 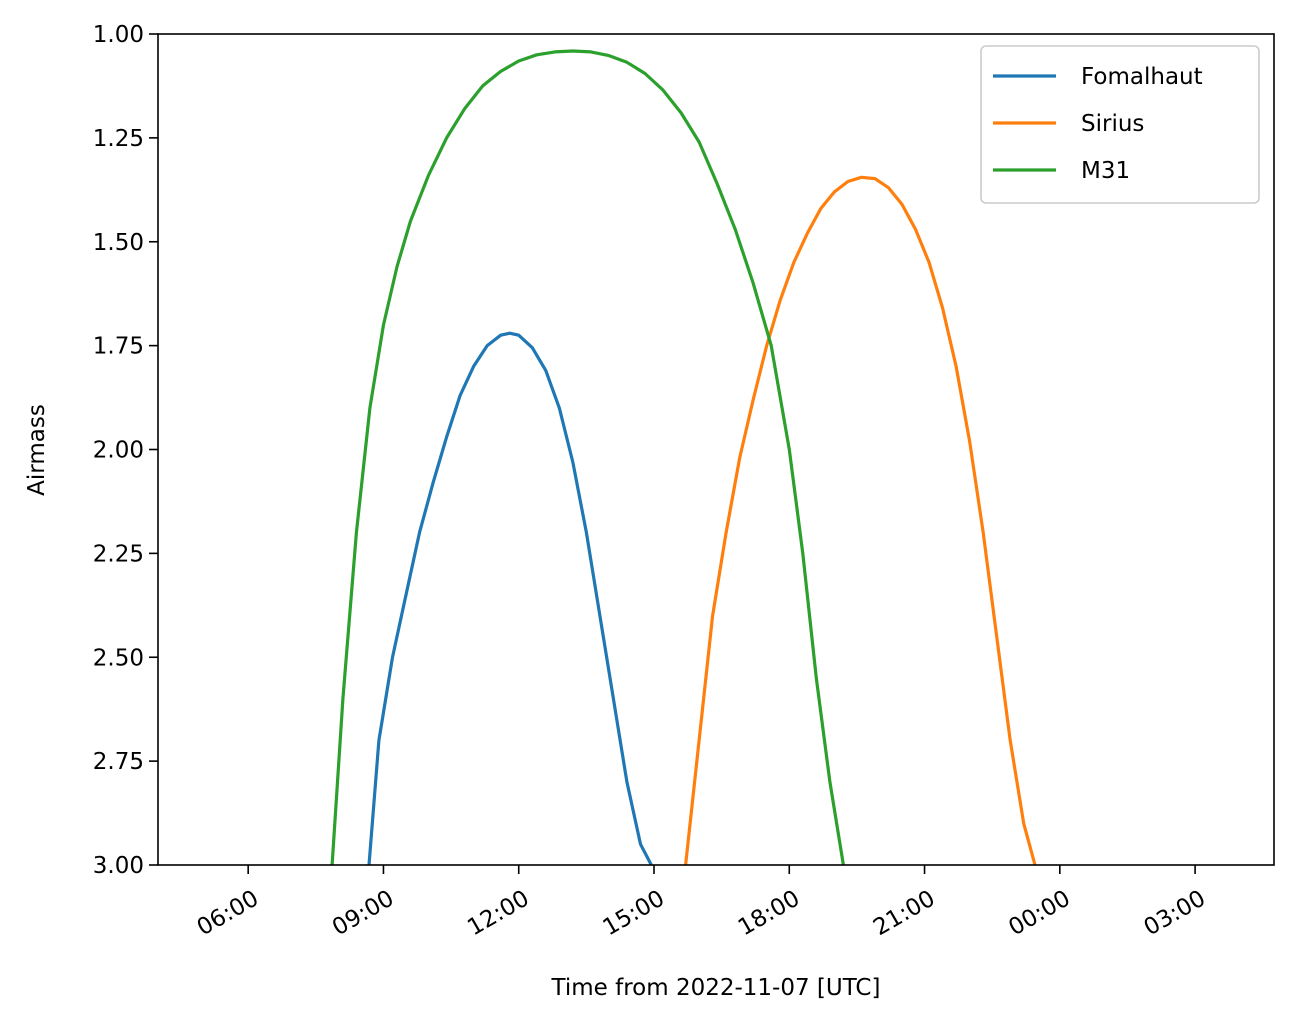 What do you see at coordinates (701, 903) in the screenshot?
I see `x-axis: 06:00 09:00 12:00 15:00 18:00 21:00 00:00 03:00` at bounding box center [701, 903].